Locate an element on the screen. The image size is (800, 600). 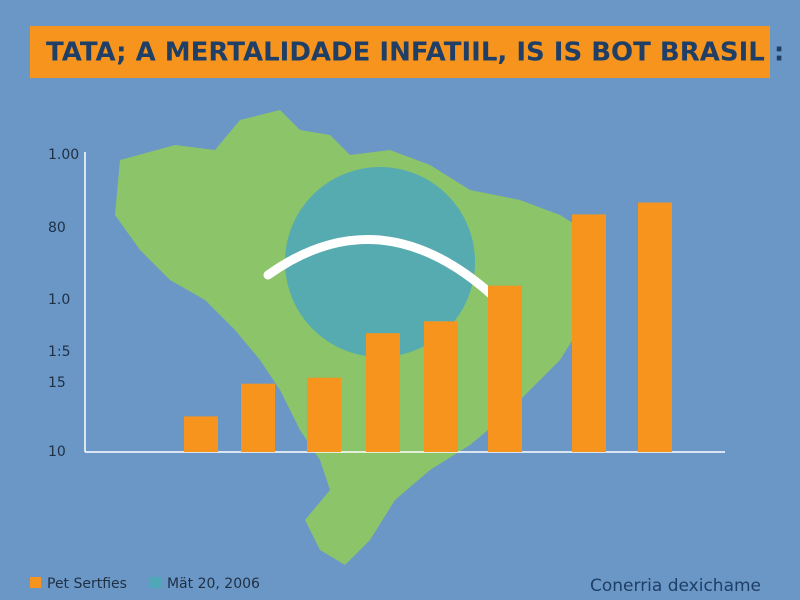
y-axis-label: 1:5 is located at coordinates (59, 352).